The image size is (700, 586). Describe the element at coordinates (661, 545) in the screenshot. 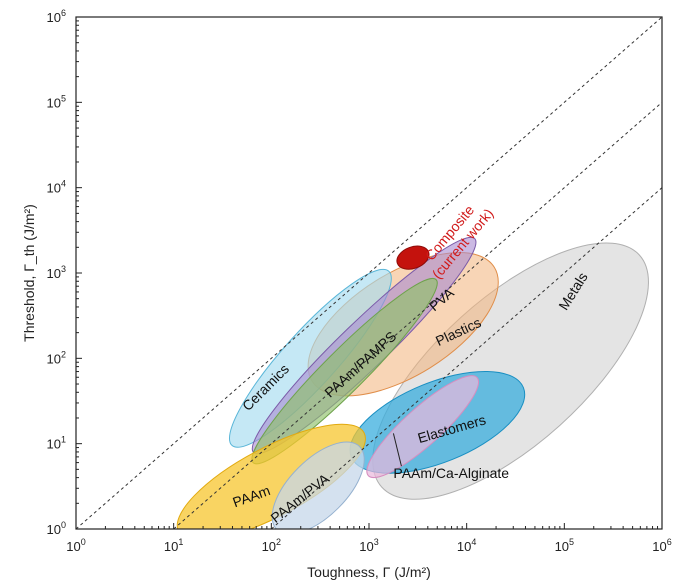

I see `x-tick-label: 10⁶` at that location.